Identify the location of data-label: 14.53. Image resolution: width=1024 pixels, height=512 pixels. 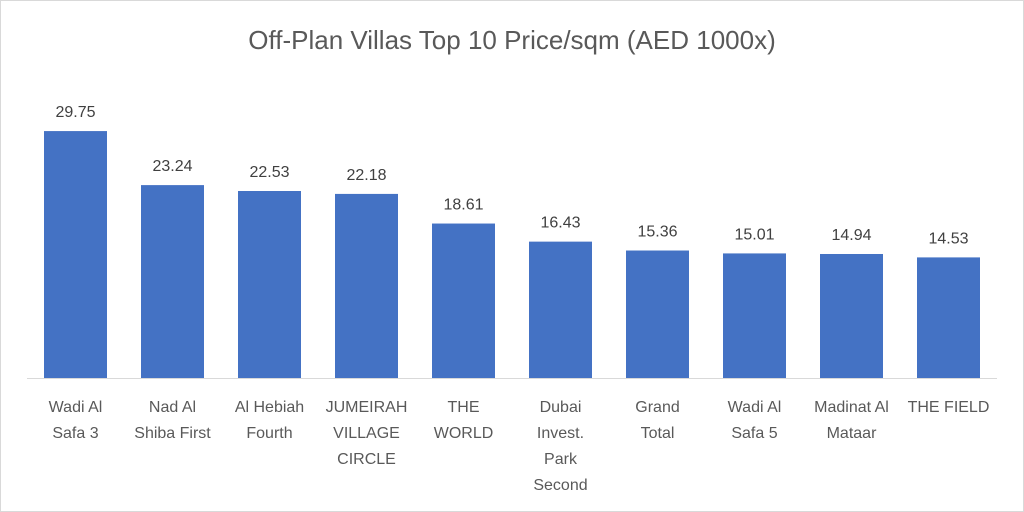
(948, 238).